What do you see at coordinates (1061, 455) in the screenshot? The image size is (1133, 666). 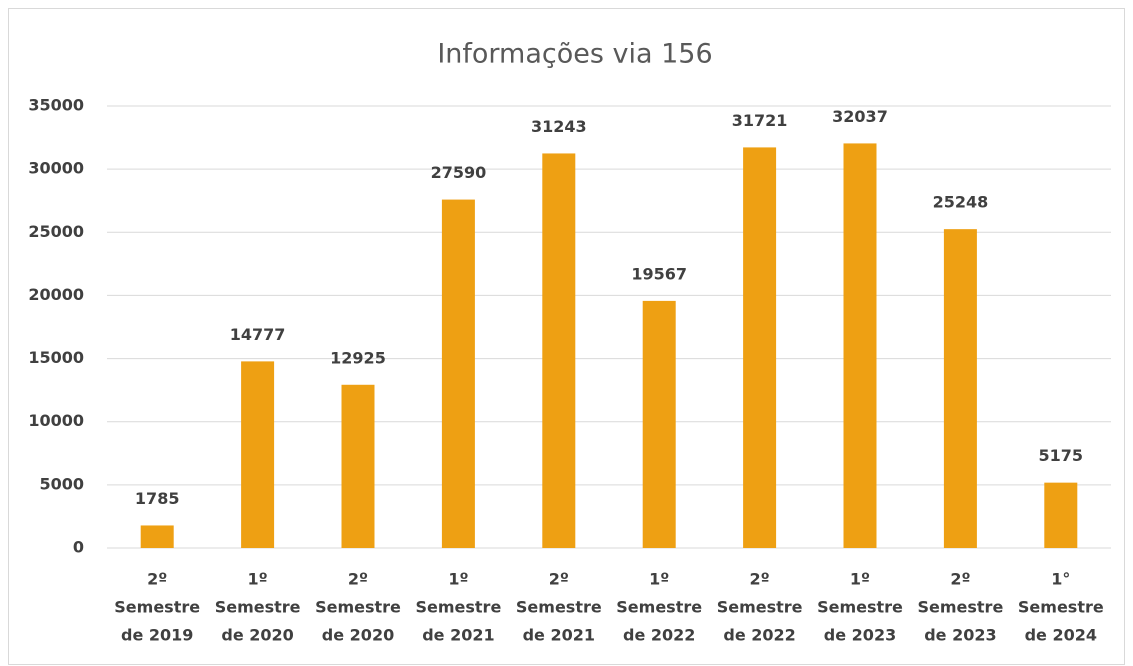 I see `data-label: 5175` at bounding box center [1061, 455].